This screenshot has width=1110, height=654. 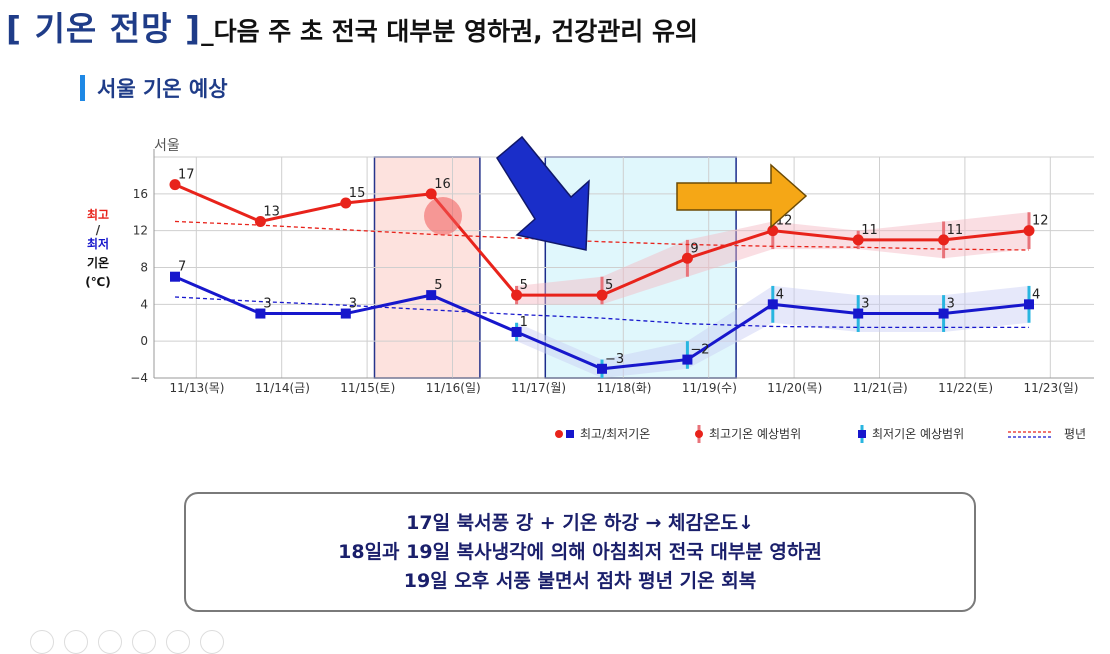 What do you see at coordinates (699, 434) in the screenshot?
I see `legend-high-range-marker` at bounding box center [699, 434].